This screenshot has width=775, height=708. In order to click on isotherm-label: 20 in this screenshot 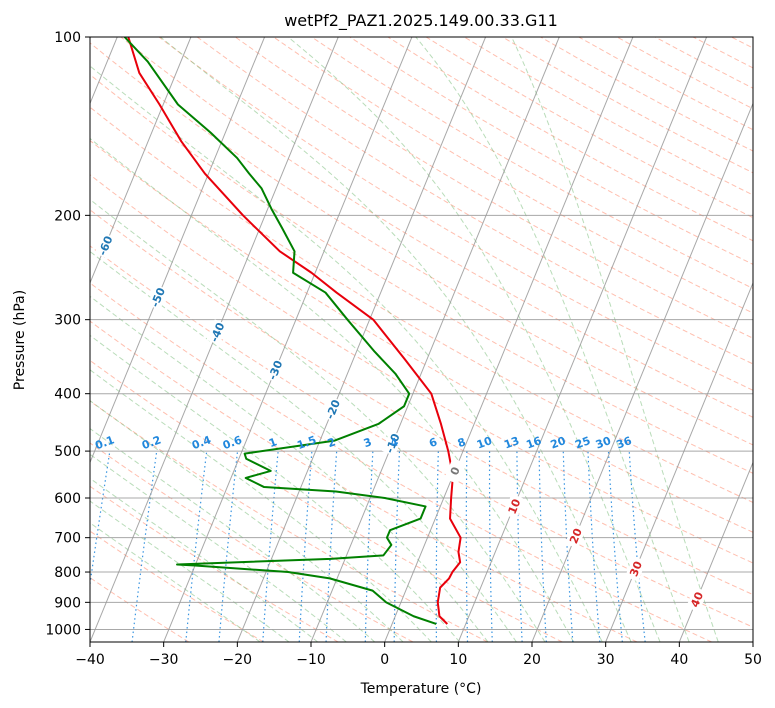, I will do `click(576, 535)`.